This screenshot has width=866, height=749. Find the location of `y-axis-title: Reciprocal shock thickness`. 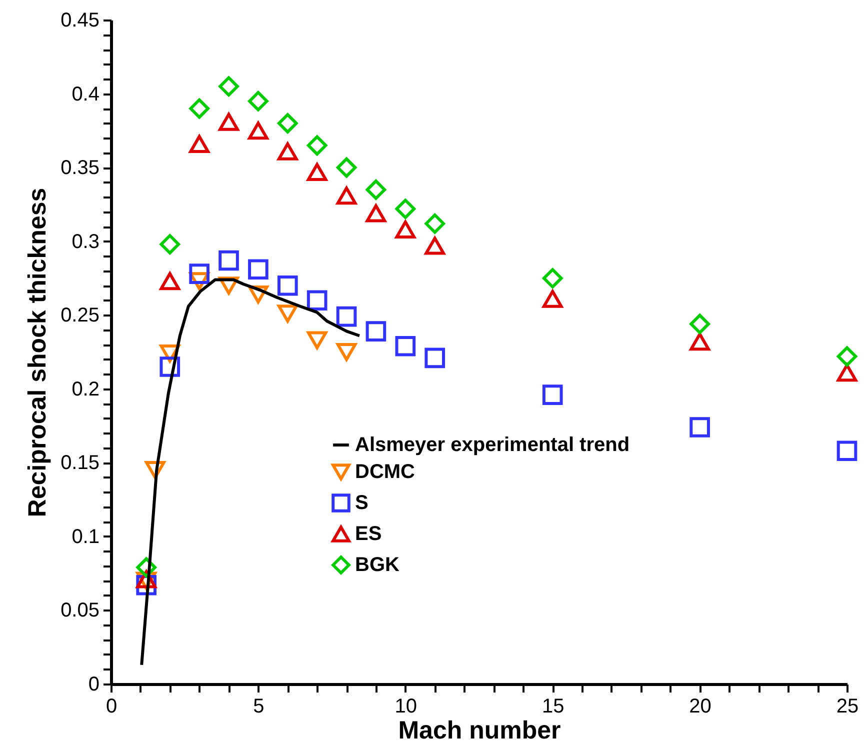

y-axis-title: Reciprocal shock thickness is located at coordinates (38, 353).